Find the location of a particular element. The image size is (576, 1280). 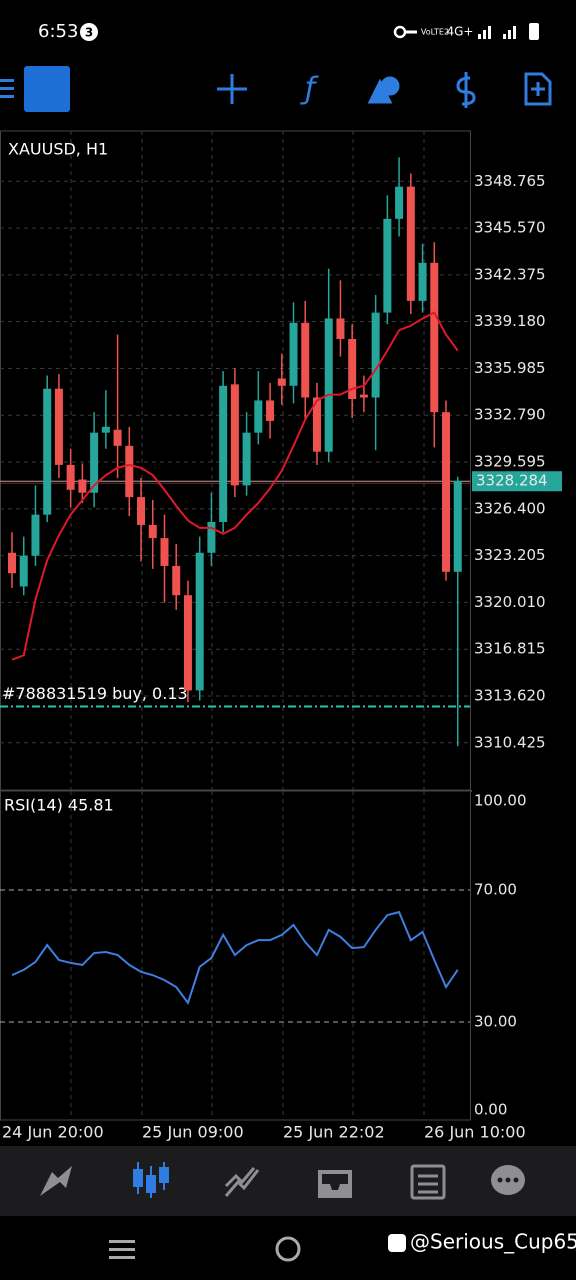

nav-chart is located at coordinates (151, 1180).